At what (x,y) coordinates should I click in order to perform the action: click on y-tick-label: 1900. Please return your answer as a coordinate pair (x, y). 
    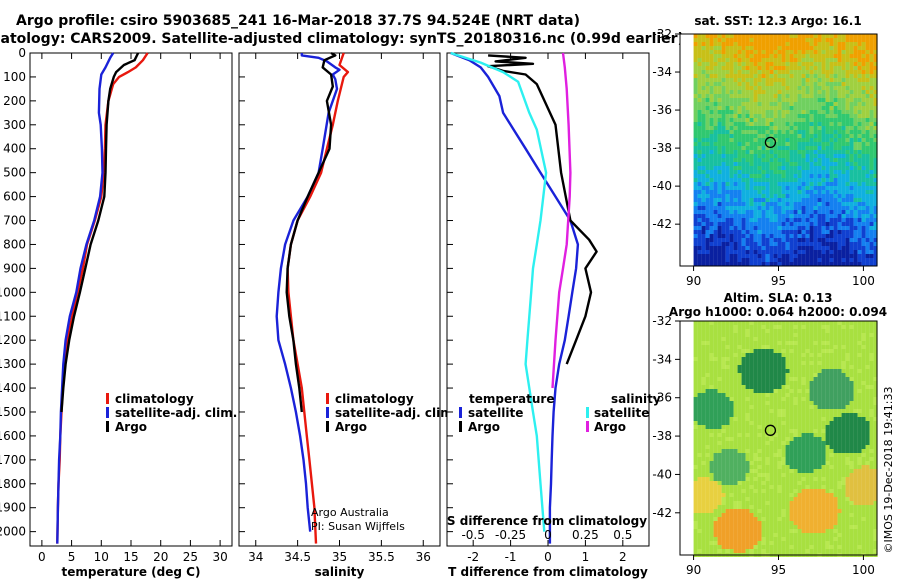
    Looking at the image, I should click on (13, 508).